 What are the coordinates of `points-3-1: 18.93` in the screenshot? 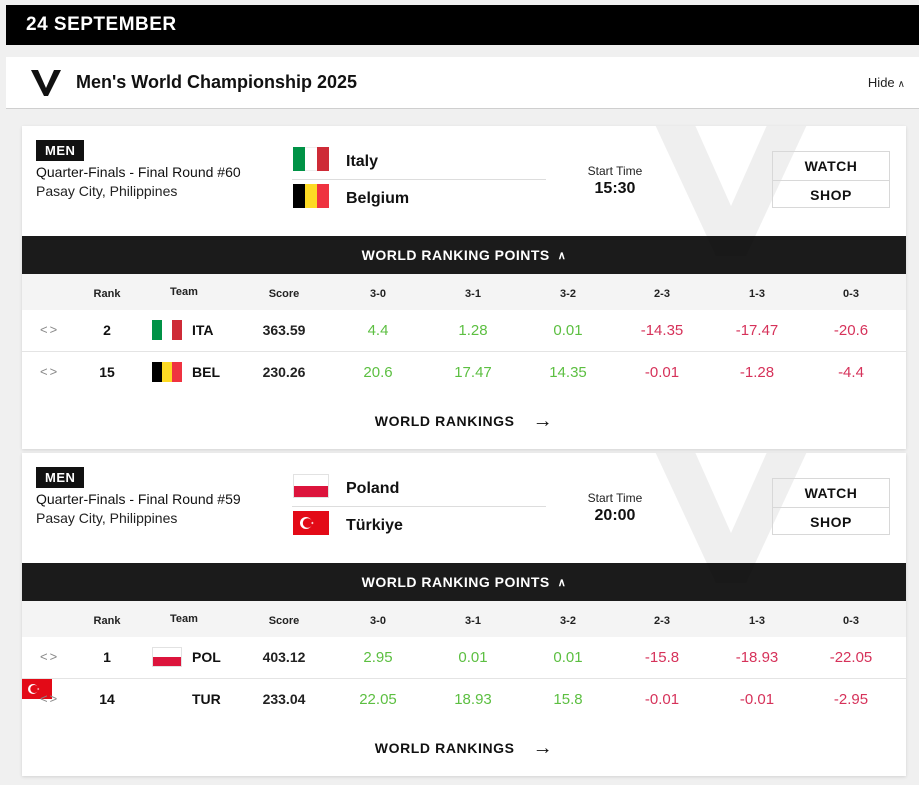 It's located at (473, 699).